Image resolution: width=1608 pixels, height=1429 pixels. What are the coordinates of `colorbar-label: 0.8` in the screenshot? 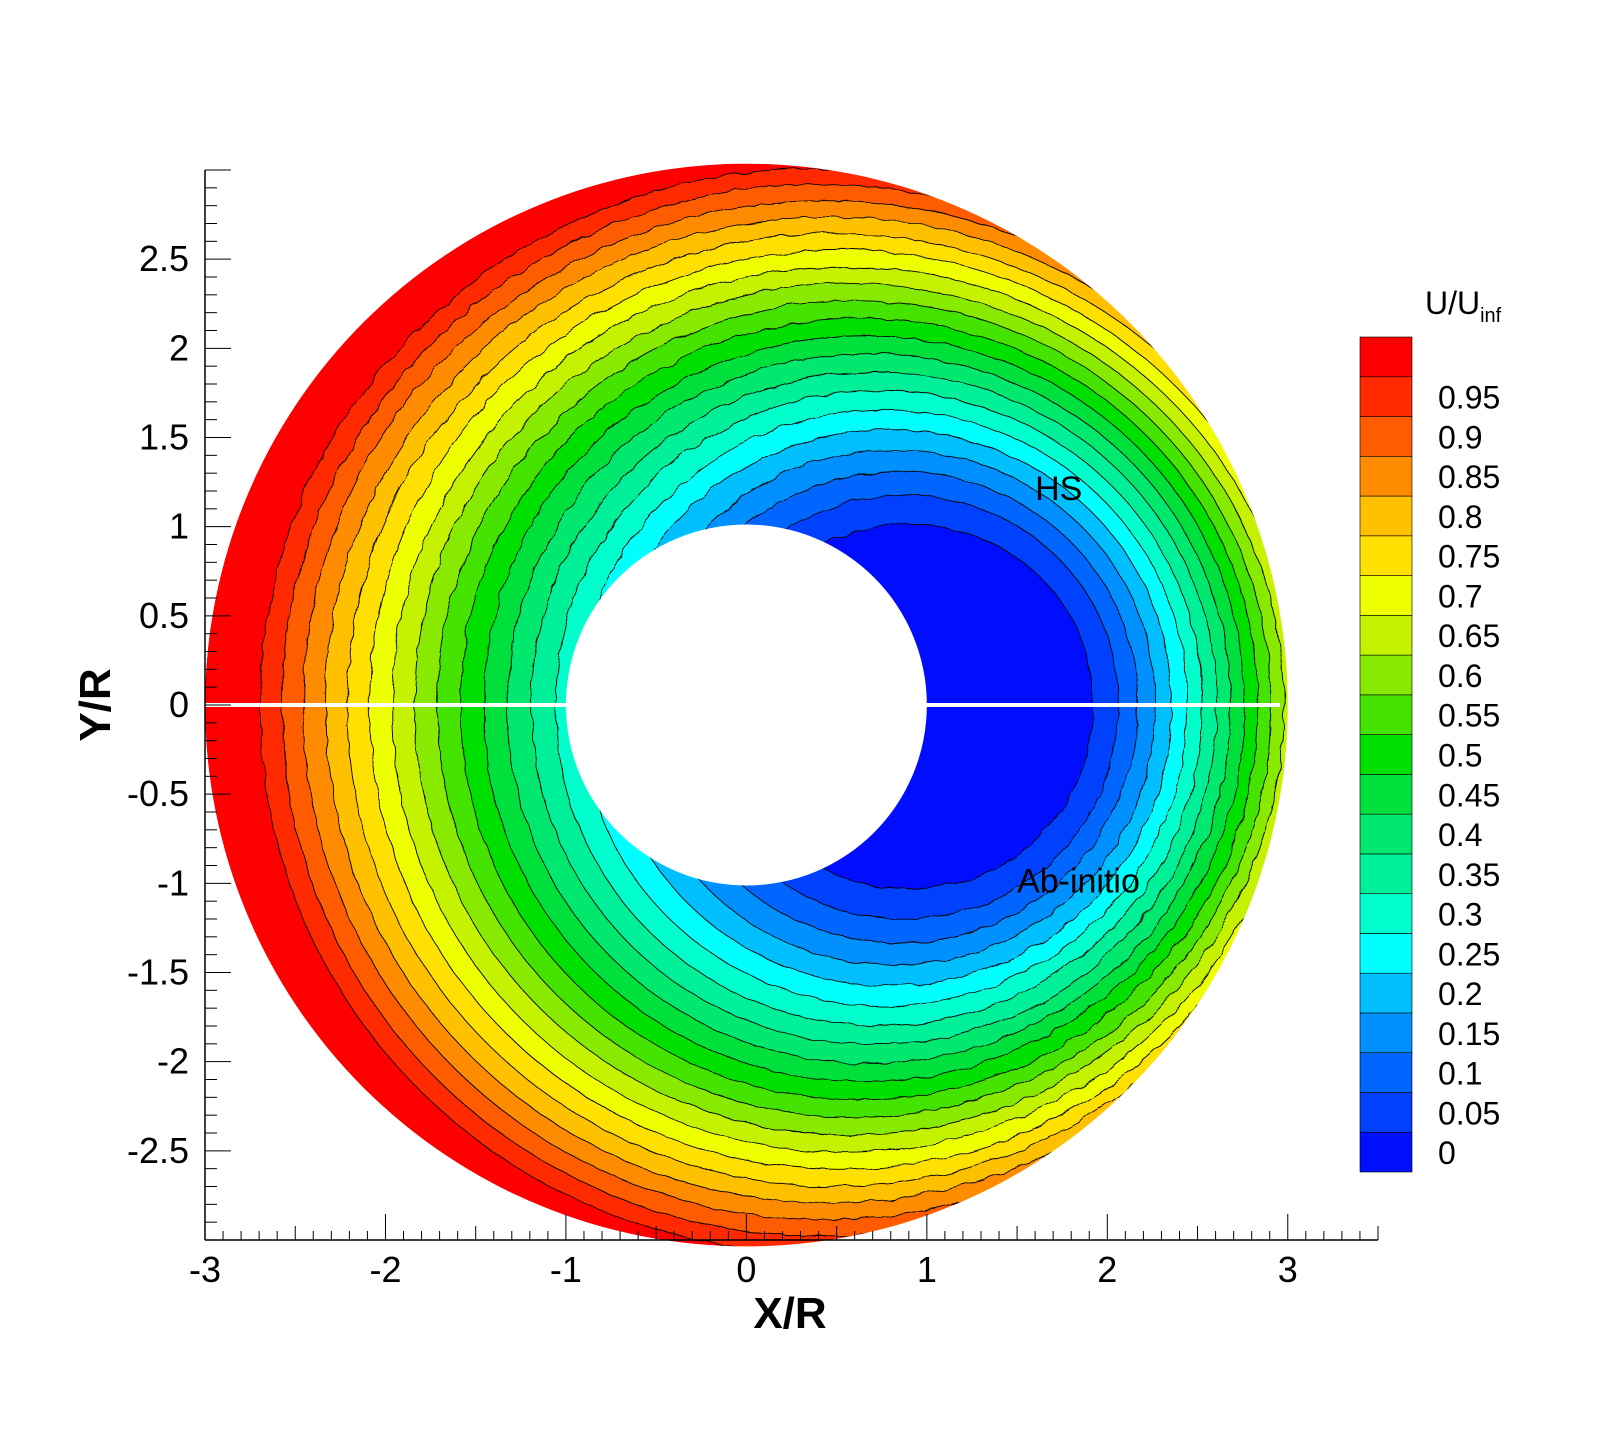 It's located at (1460, 517).